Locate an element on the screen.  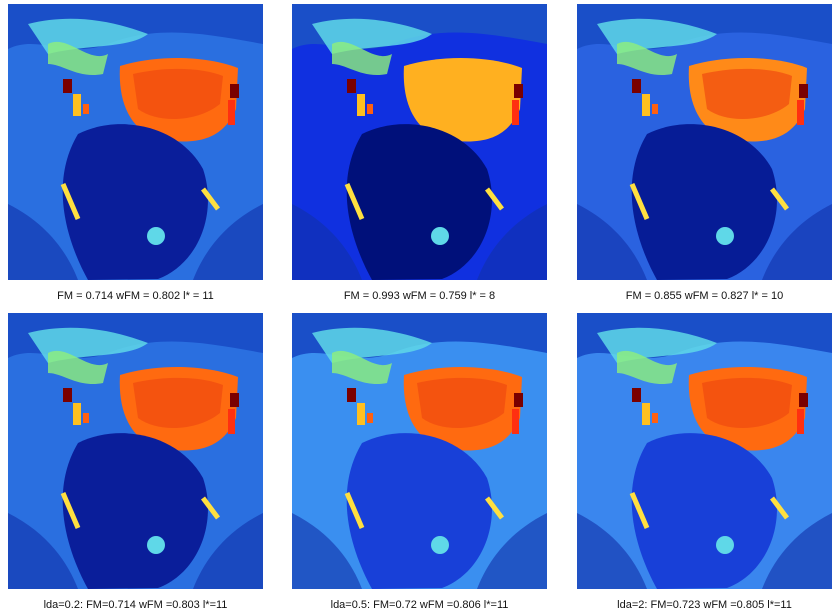
caption: FM = 0.993 wFM = 0.759 l* = 8 is located at coordinates (419, 296).